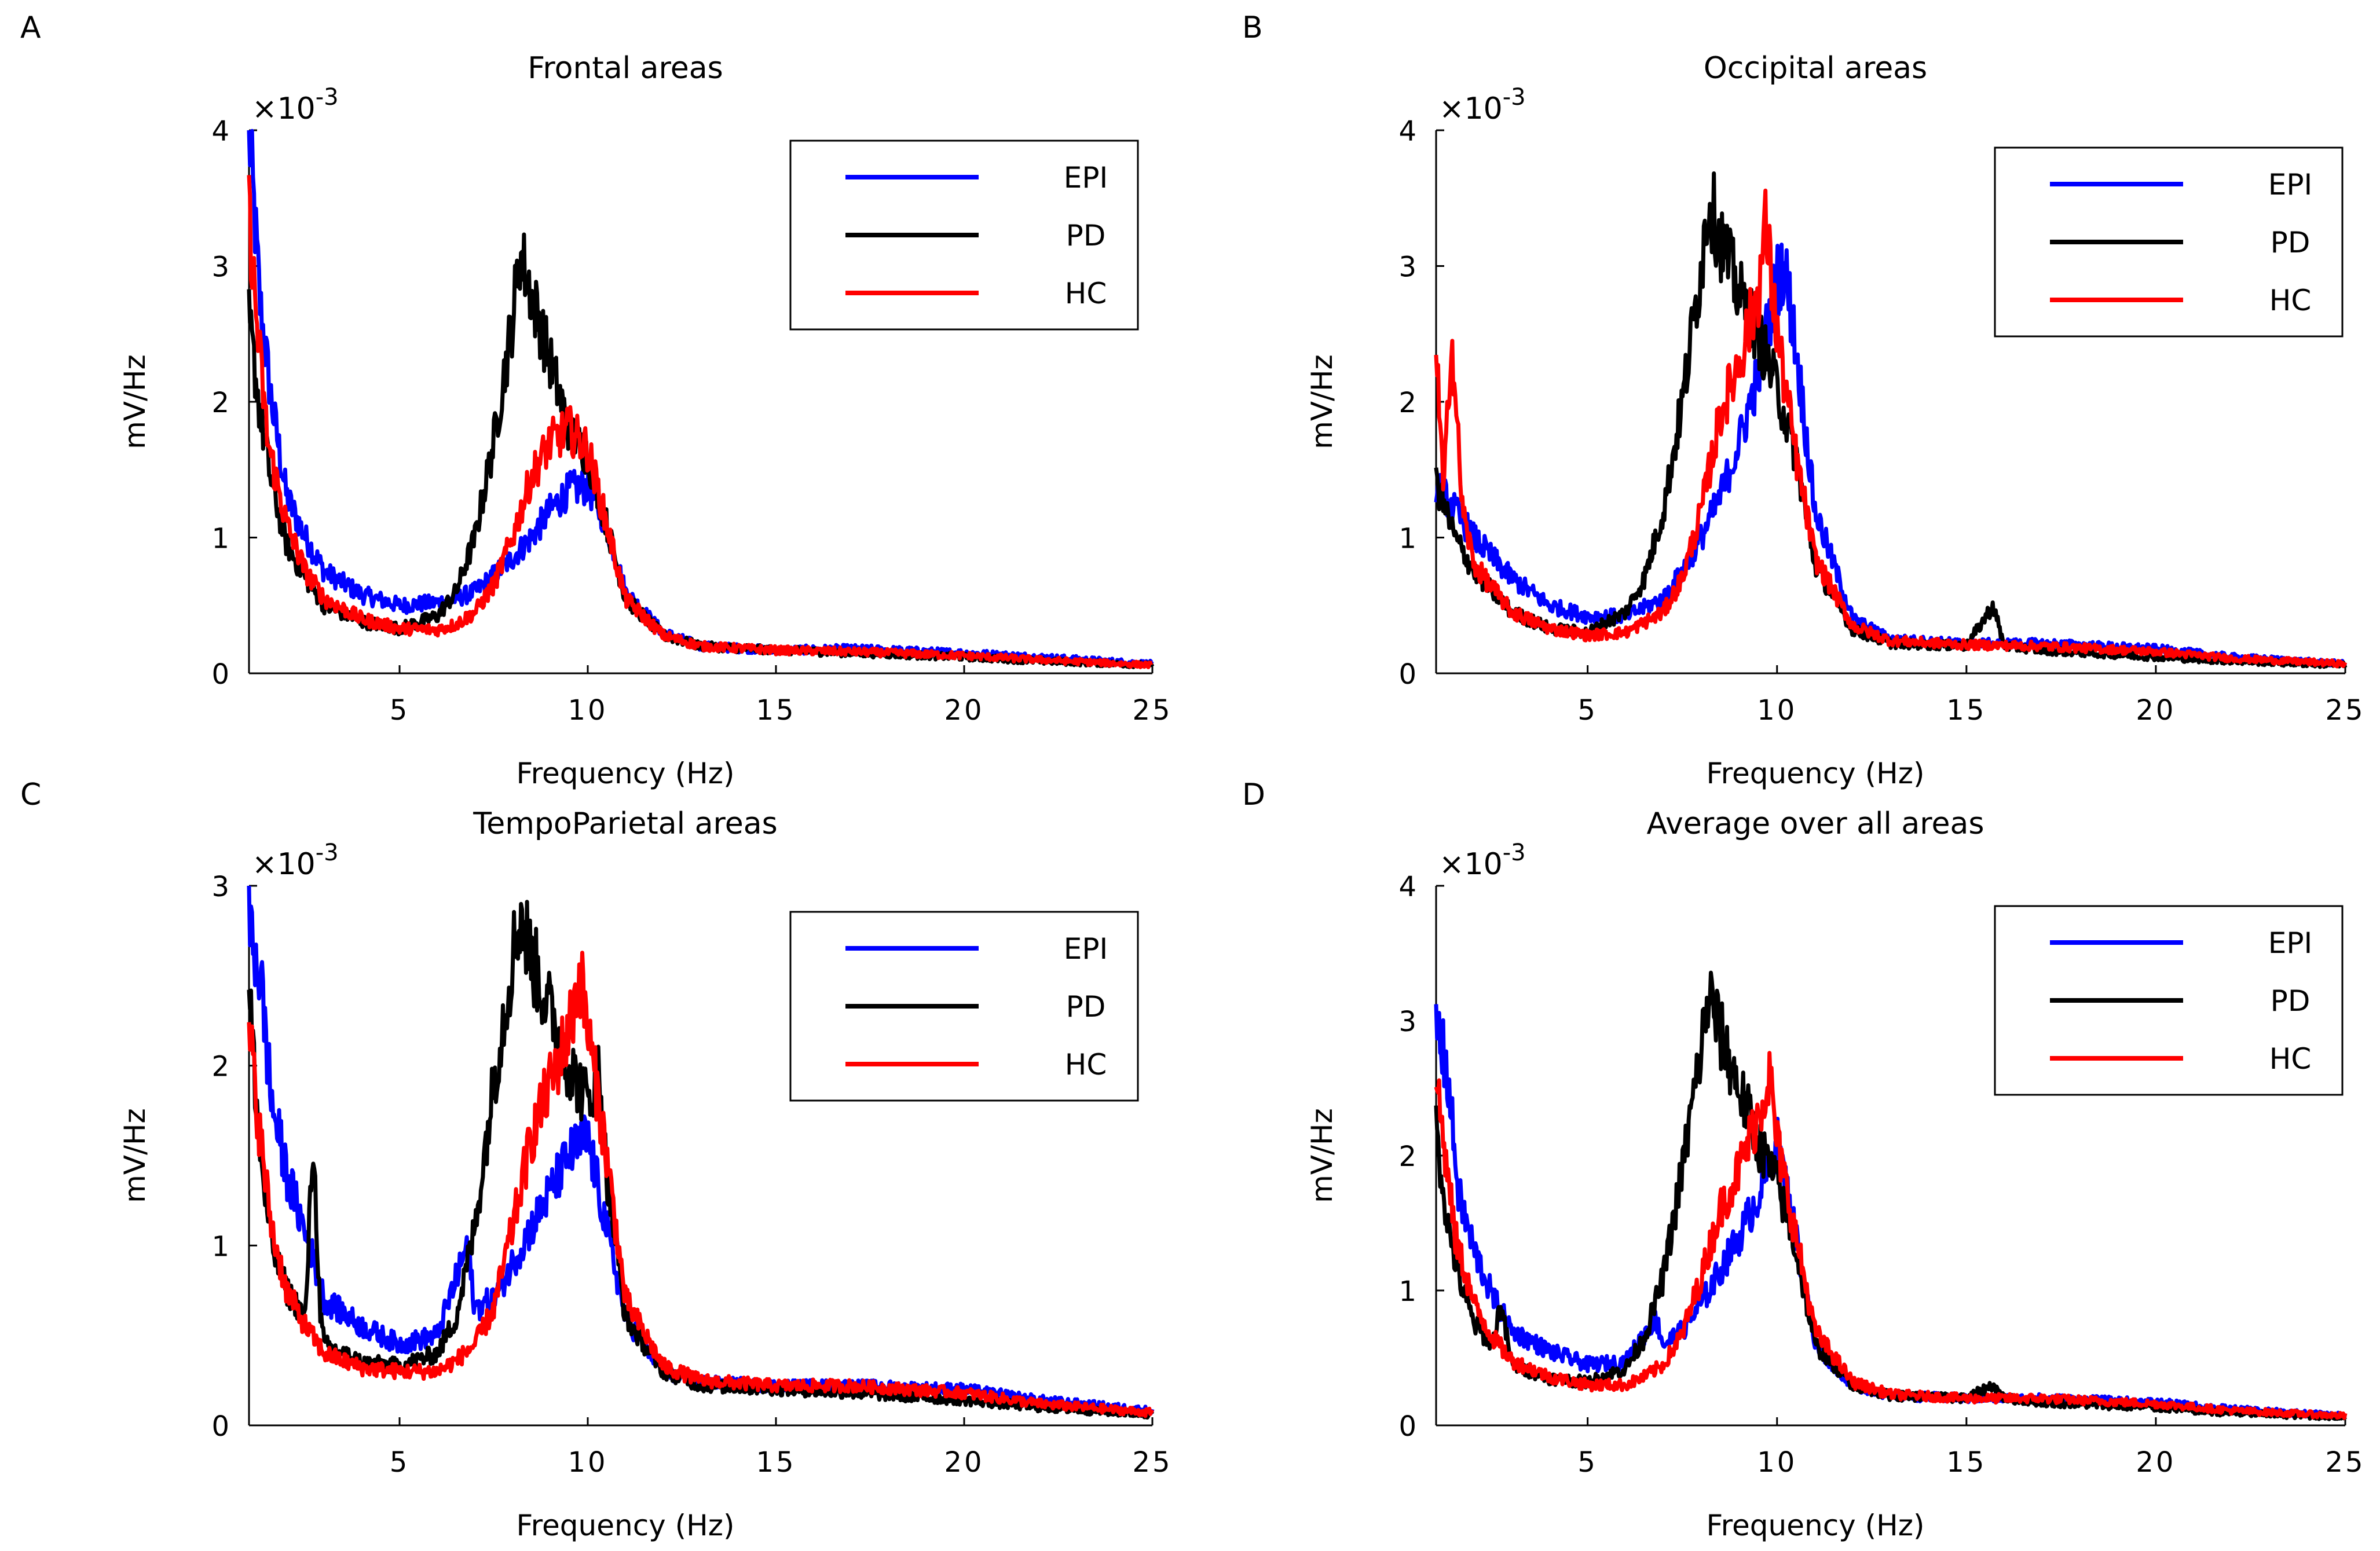 The height and width of the screenshot is (1551, 2380). I want to click on panel-letter: D, so click(1253, 795).